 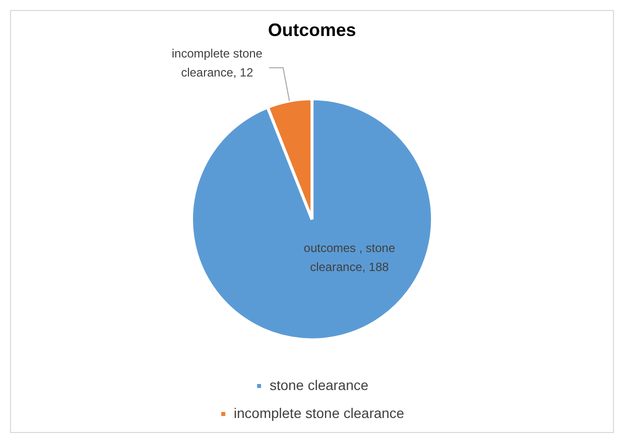 I want to click on chart-title: Outcomes, so click(x=312, y=30).